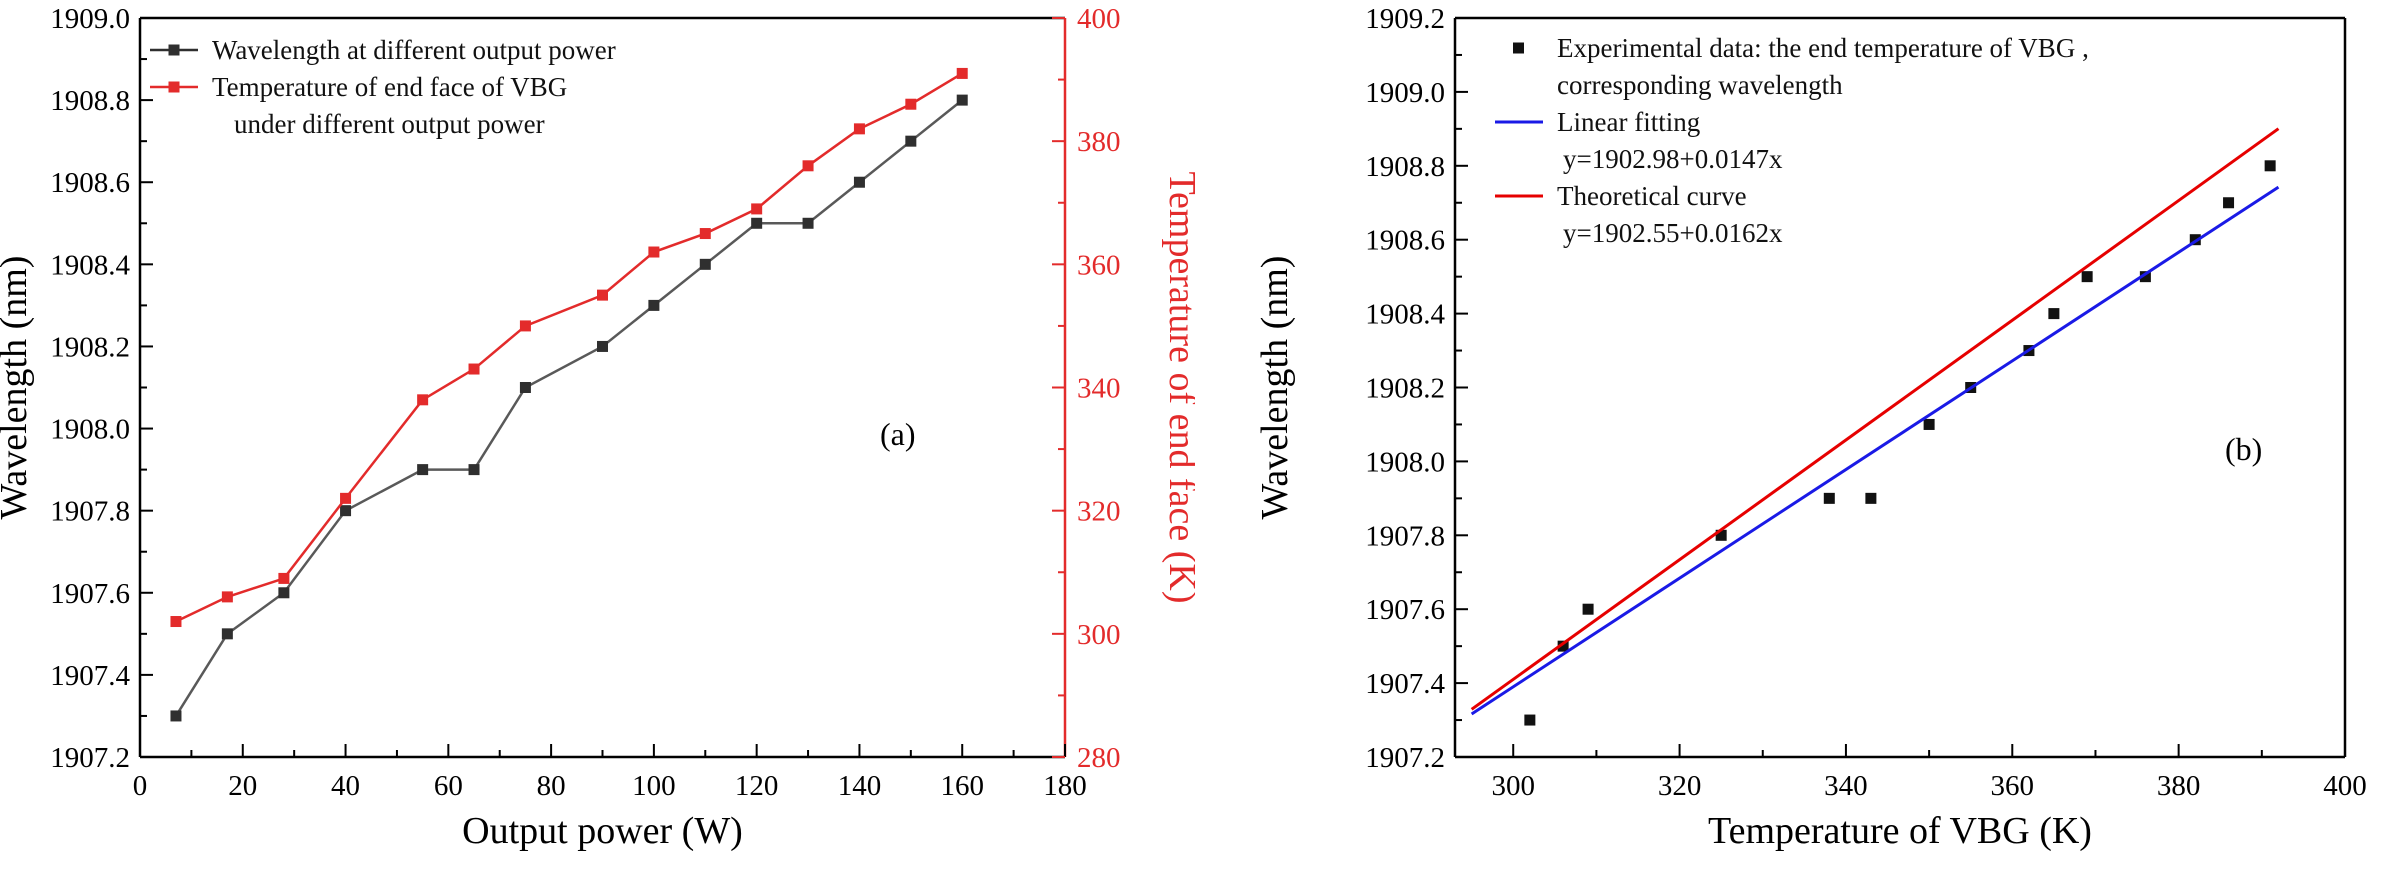 This screenshot has height=889, width=2385. What do you see at coordinates (654, 786) in the screenshot?
I see `x-tick-label: 100` at bounding box center [654, 786].